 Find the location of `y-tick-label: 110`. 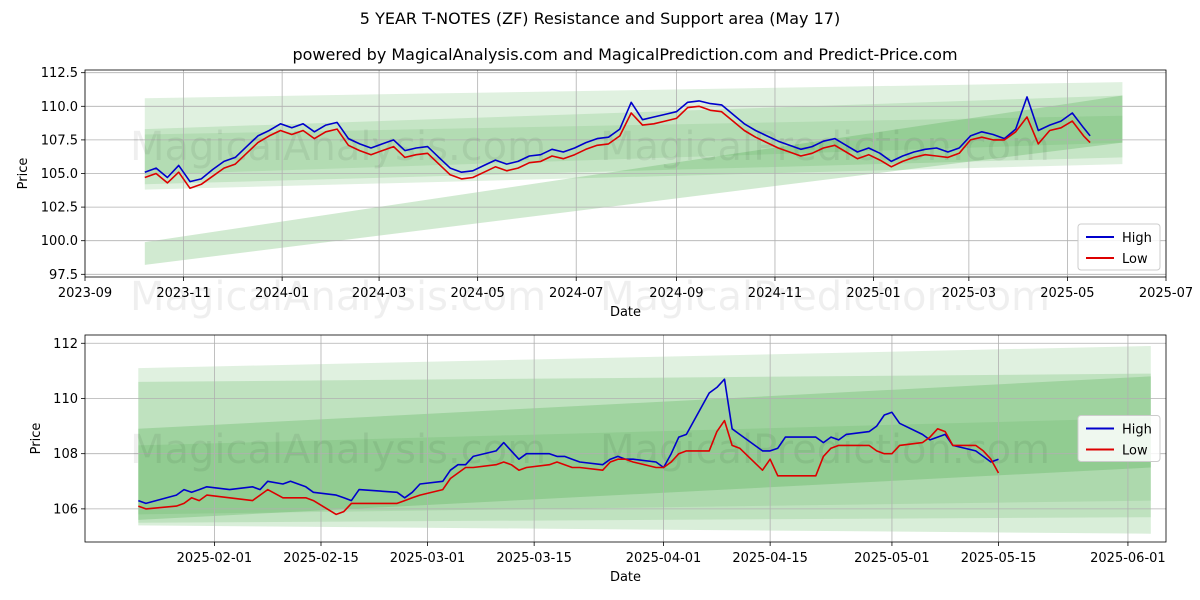

y-tick-label: 110 is located at coordinates (65, 399).